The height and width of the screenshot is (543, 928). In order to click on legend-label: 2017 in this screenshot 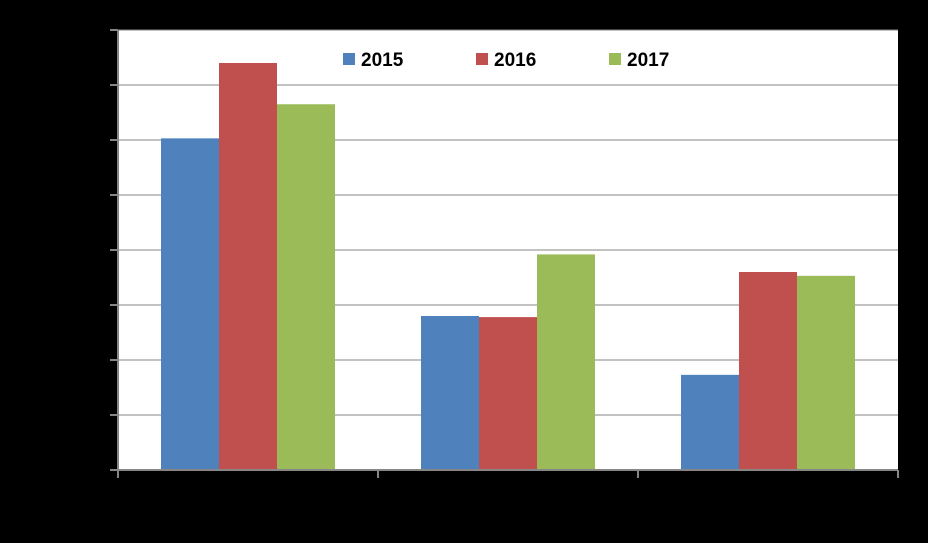, I will do `click(648, 60)`.